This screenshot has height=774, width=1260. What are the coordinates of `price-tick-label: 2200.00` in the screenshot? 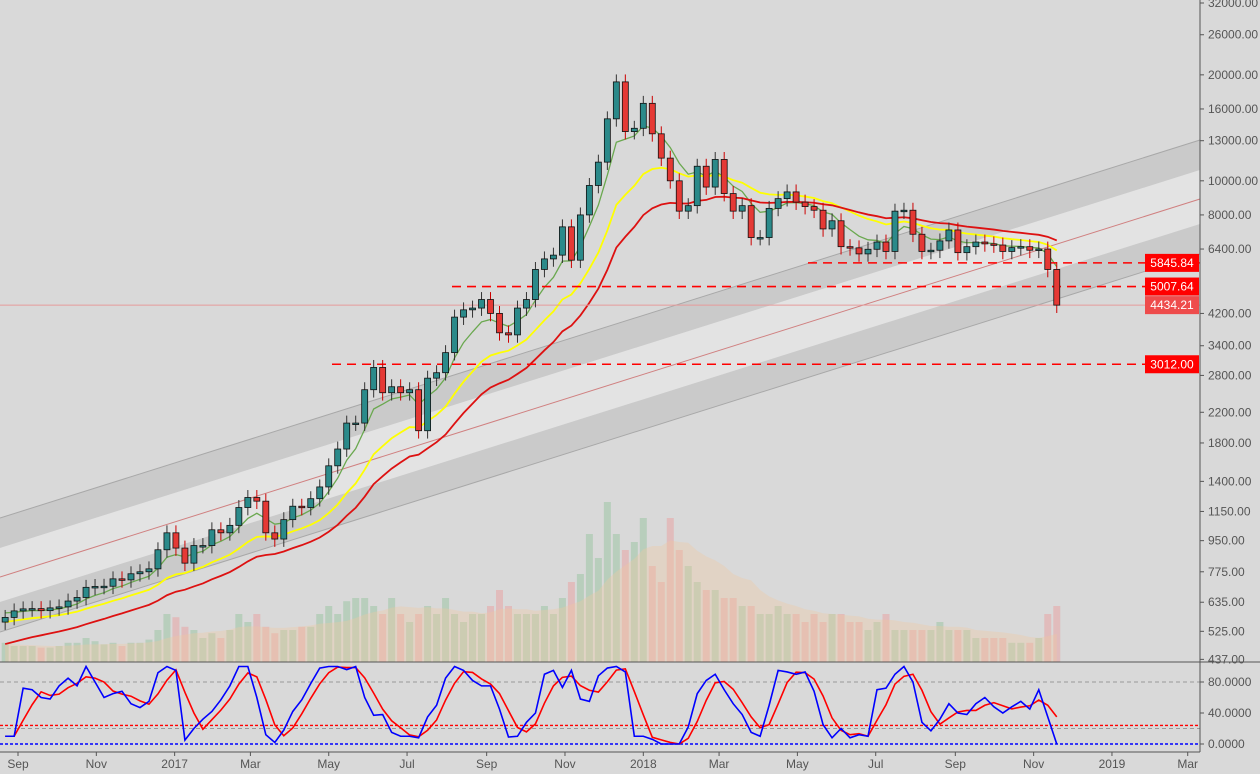 It's located at (1230, 412).